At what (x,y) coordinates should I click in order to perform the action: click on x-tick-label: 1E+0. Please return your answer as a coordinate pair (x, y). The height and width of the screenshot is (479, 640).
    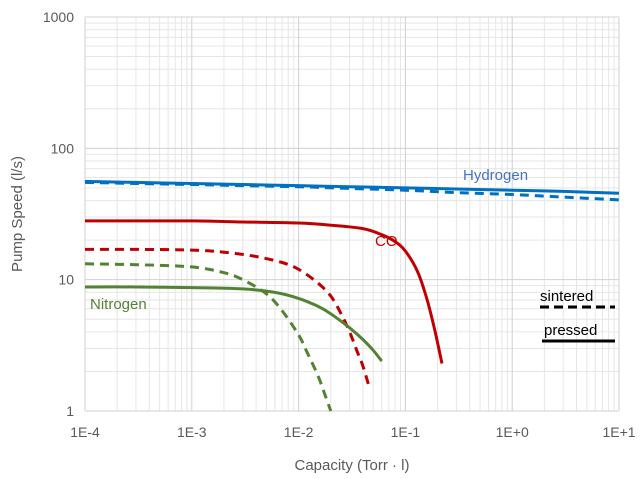
    Looking at the image, I should click on (512, 432).